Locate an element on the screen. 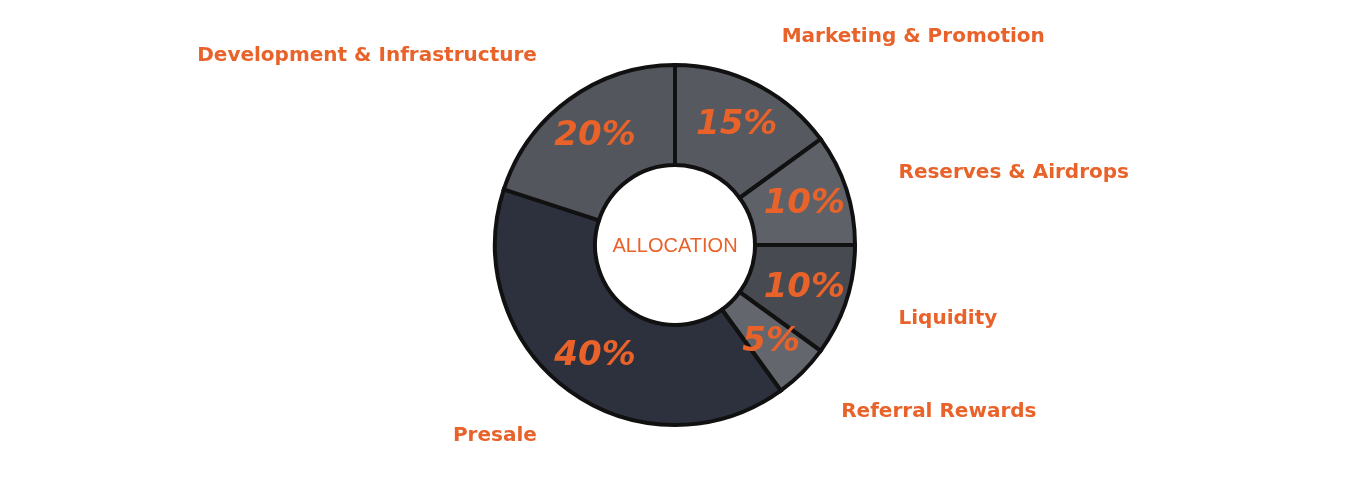  data-label: 20% is located at coordinates (595, 132).